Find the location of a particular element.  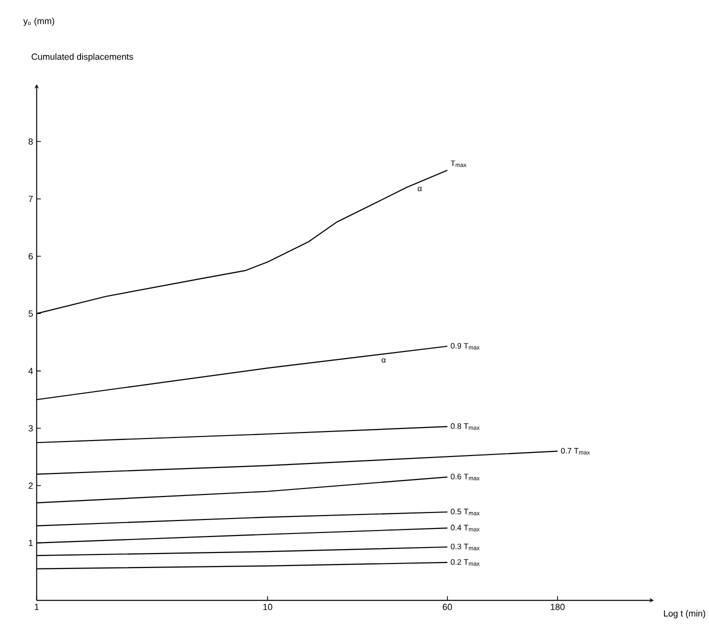

chart-subtitle: Cumulated displacements is located at coordinates (83, 57).